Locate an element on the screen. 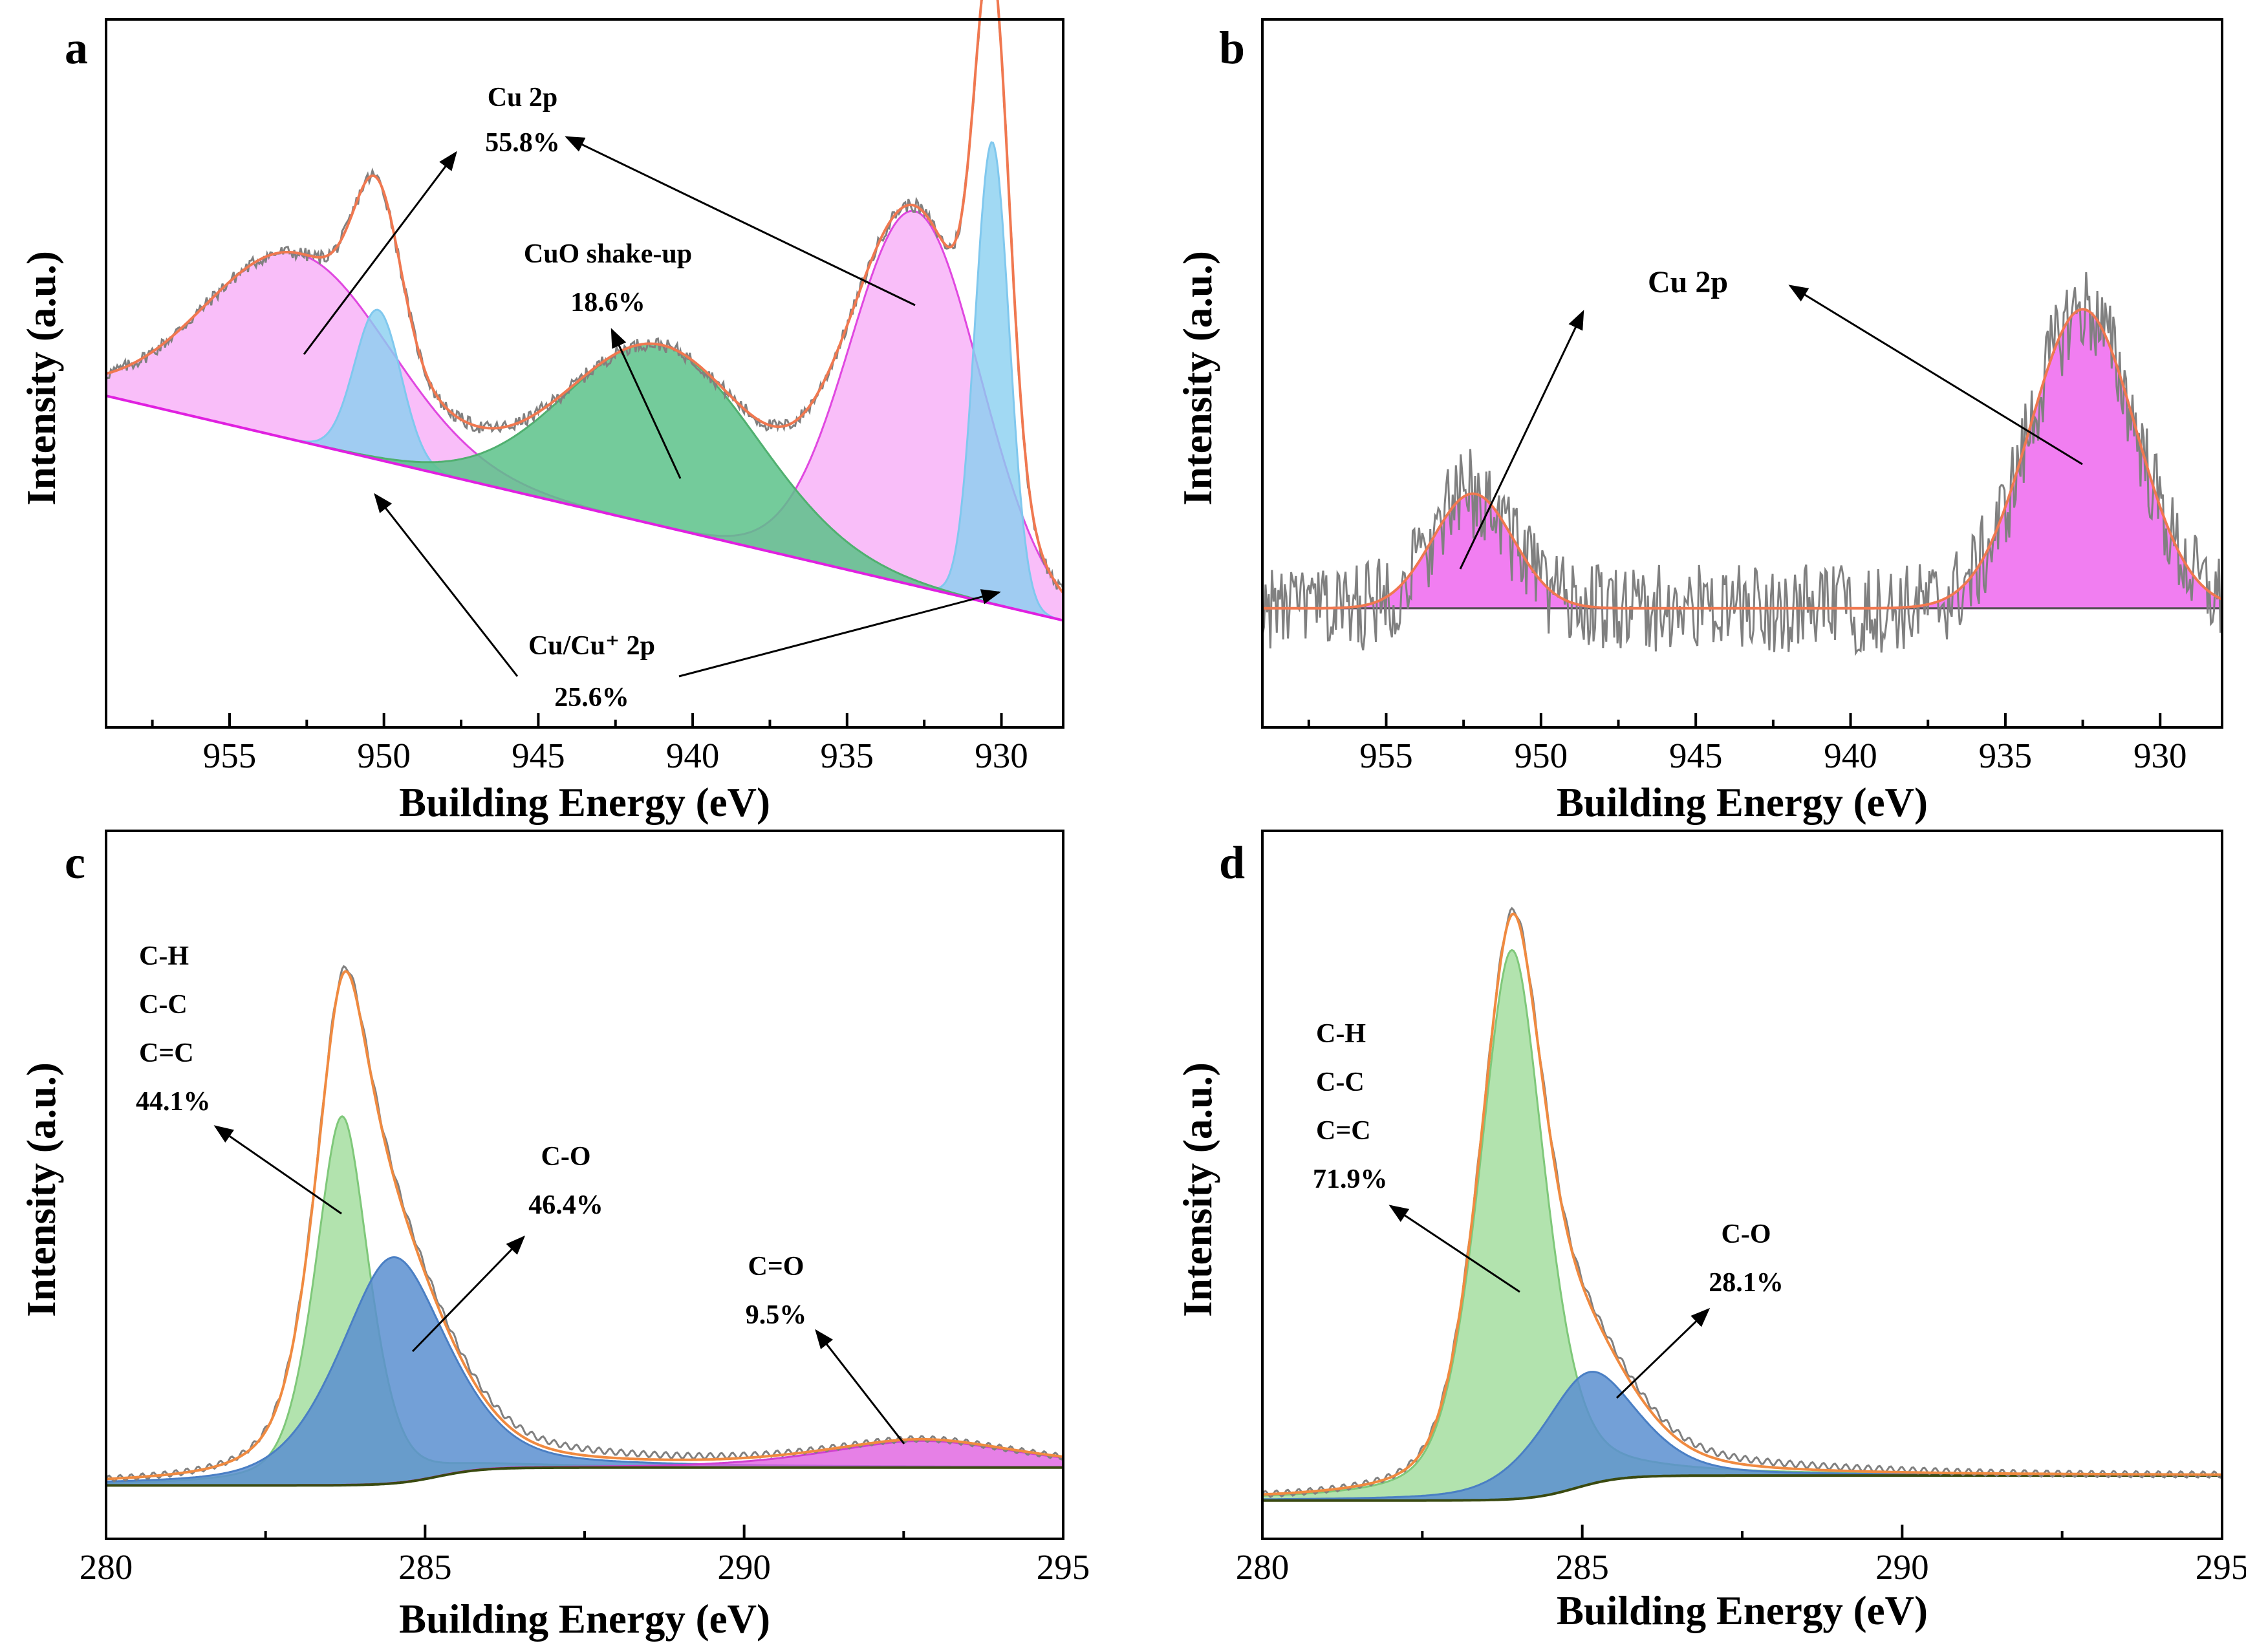 This screenshot has width=2246, height=1652. panel-c-raw-trace is located at coordinates (584, 1224).